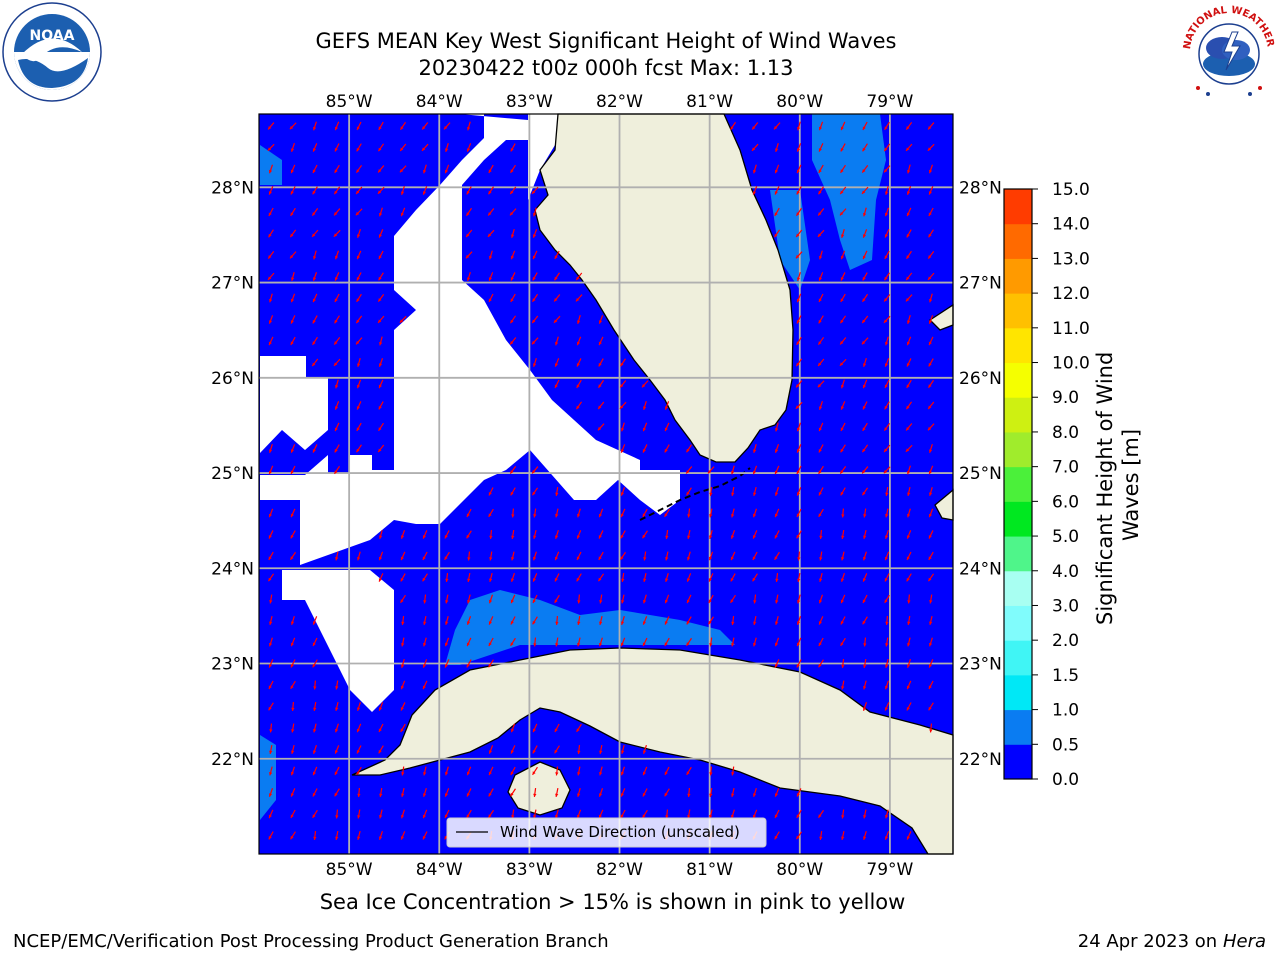  I want to click on footer-machine: Hera, so click(1244, 941).